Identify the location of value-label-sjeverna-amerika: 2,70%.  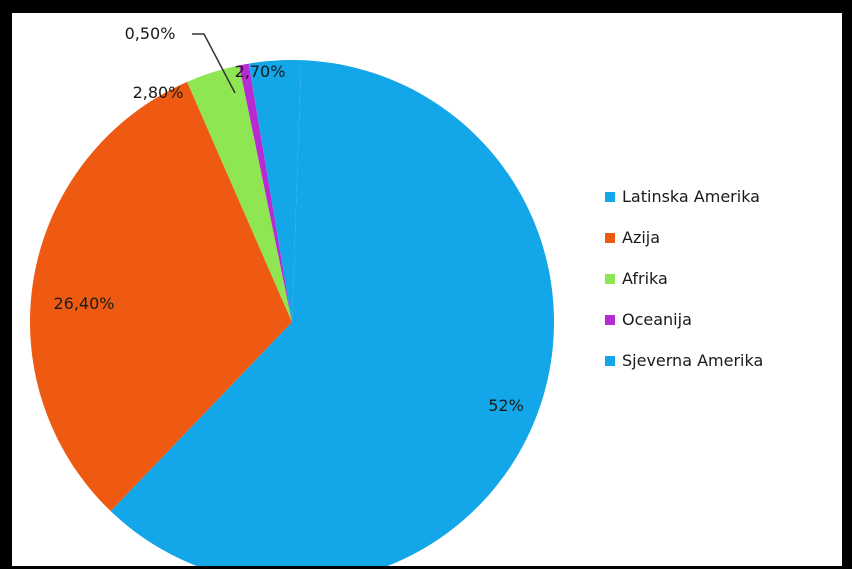
(260, 71).